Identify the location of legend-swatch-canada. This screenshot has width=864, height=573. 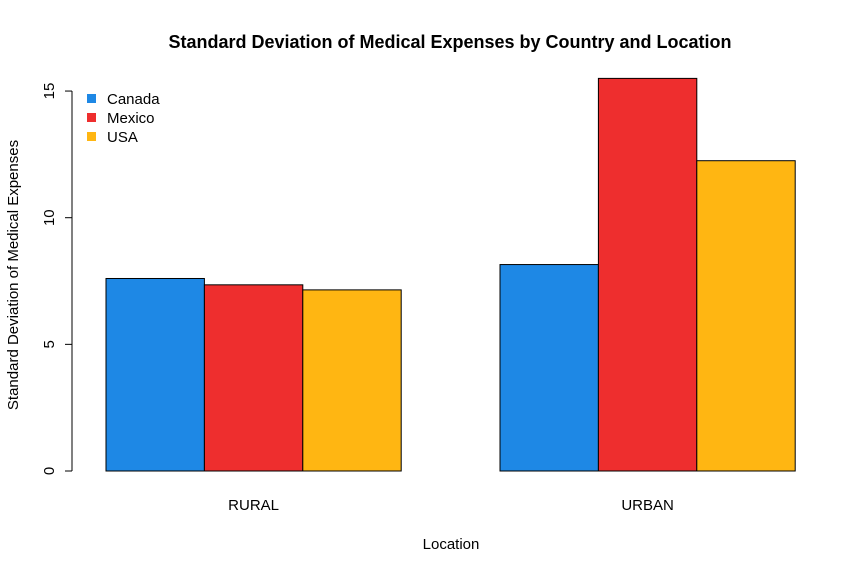
(91, 98).